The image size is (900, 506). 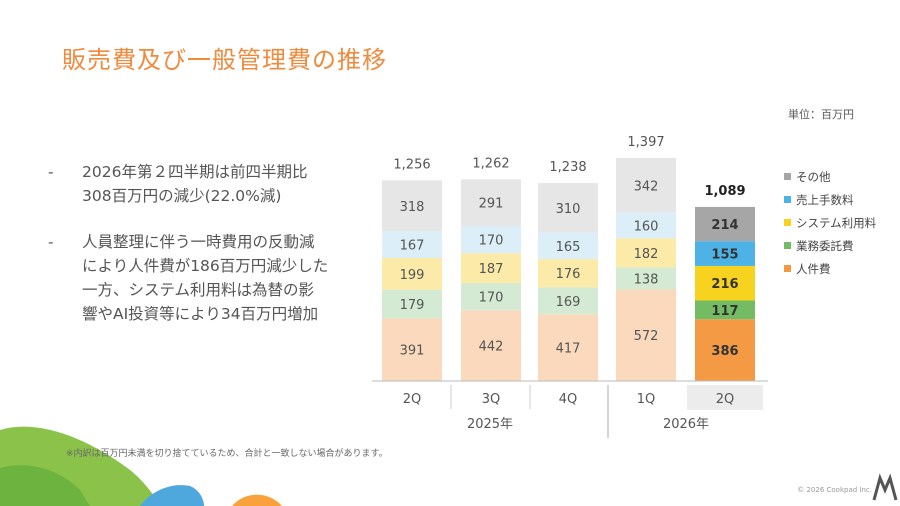 I want to click on bullet-line: 人員整理に伴う一時費用の反動減, so click(x=198, y=242).